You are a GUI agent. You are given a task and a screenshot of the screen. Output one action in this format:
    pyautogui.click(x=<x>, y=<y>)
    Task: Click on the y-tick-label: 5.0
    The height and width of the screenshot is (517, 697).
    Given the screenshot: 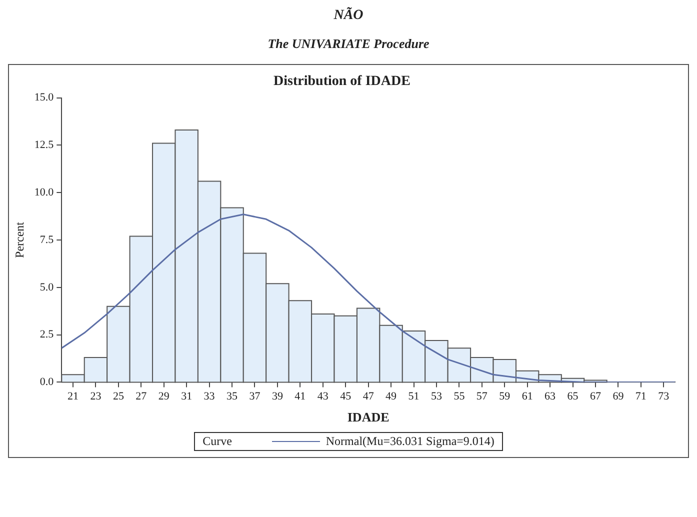 What is the action you would take?
    pyautogui.click(x=47, y=287)
    